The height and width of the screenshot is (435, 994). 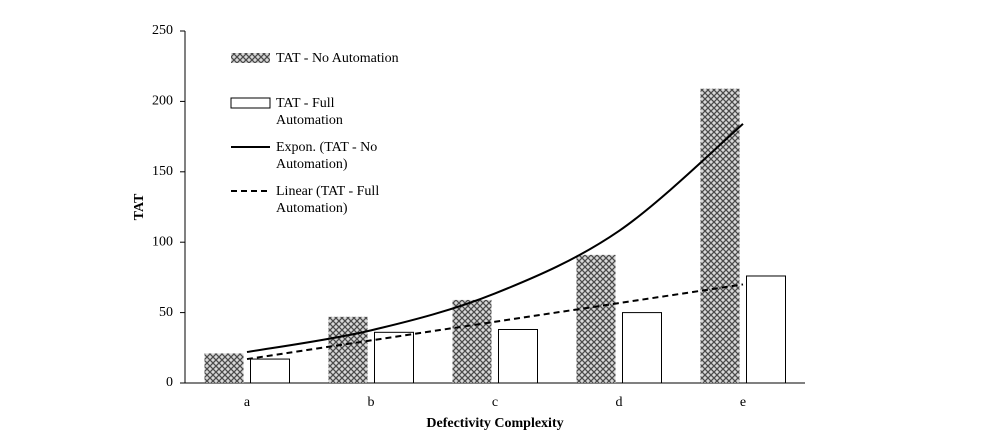 What do you see at coordinates (166, 312) in the screenshot?
I see `y-tick-label: 50` at bounding box center [166, 312].